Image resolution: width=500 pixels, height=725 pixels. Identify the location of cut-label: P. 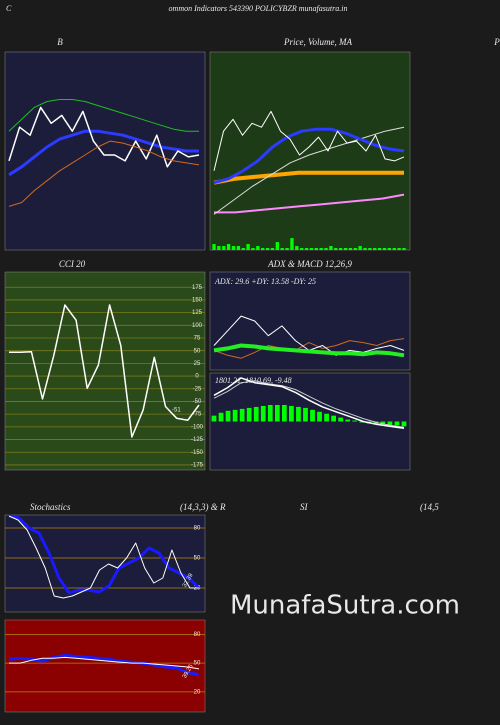
(496, 42).